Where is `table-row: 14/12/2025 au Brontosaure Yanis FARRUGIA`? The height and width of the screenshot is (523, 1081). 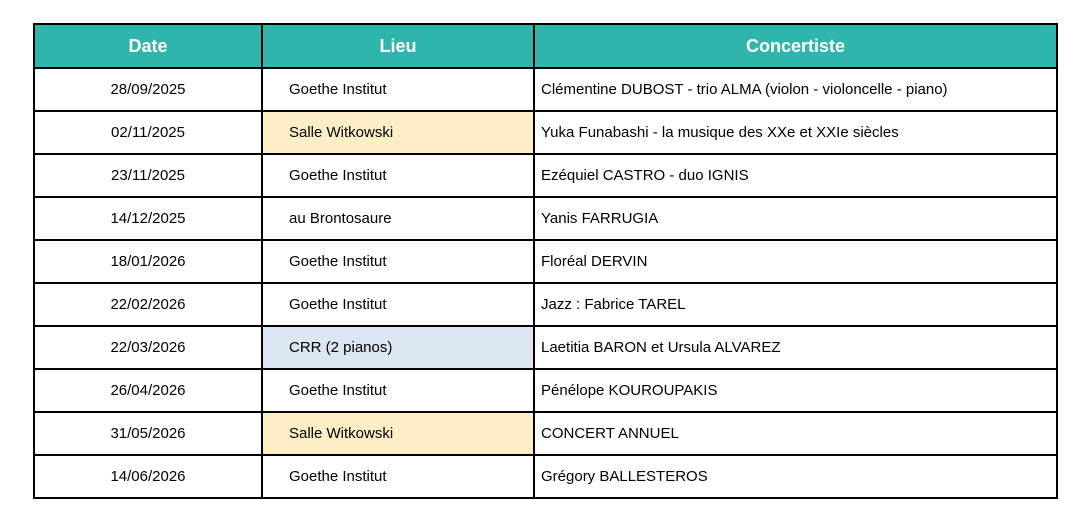
table-row: 14/12/2025 au Brontosaure Yanis FARRUGIA is located at coordinates (545, 218).